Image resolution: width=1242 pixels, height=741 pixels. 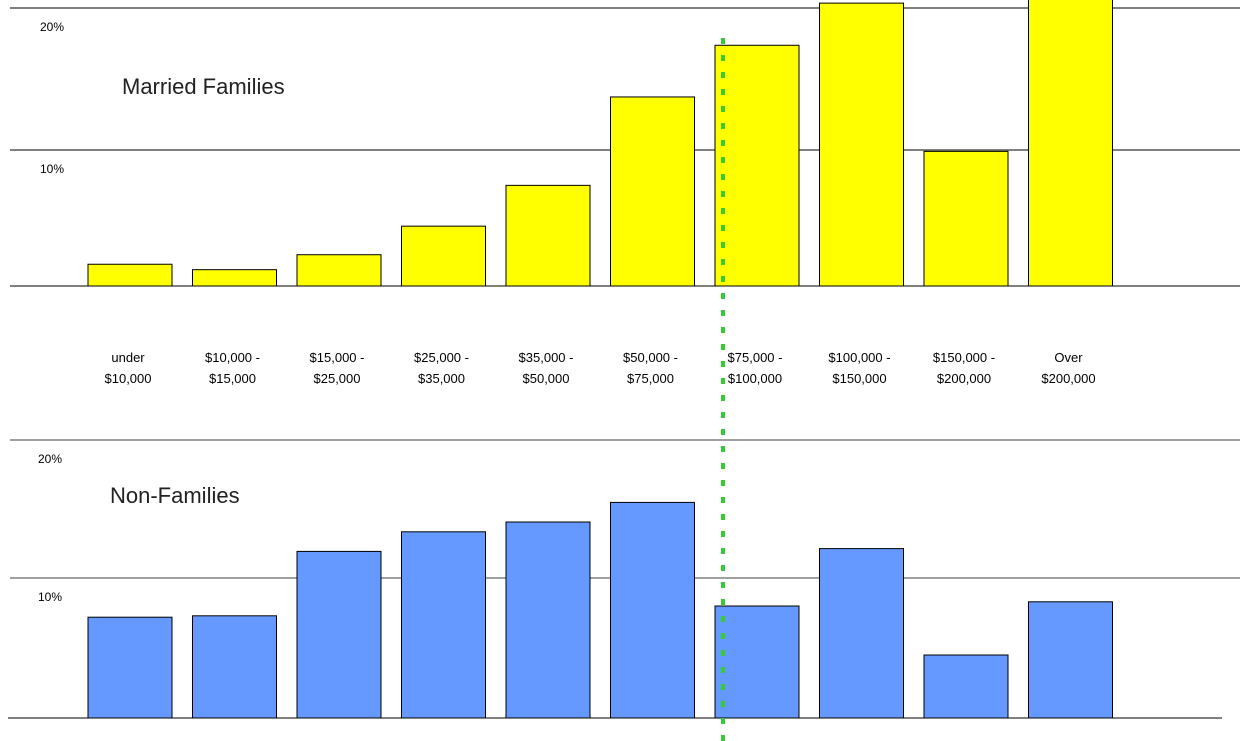 I want to click on y-tick-label-0-10: 10%, so click(x=52, y=169).